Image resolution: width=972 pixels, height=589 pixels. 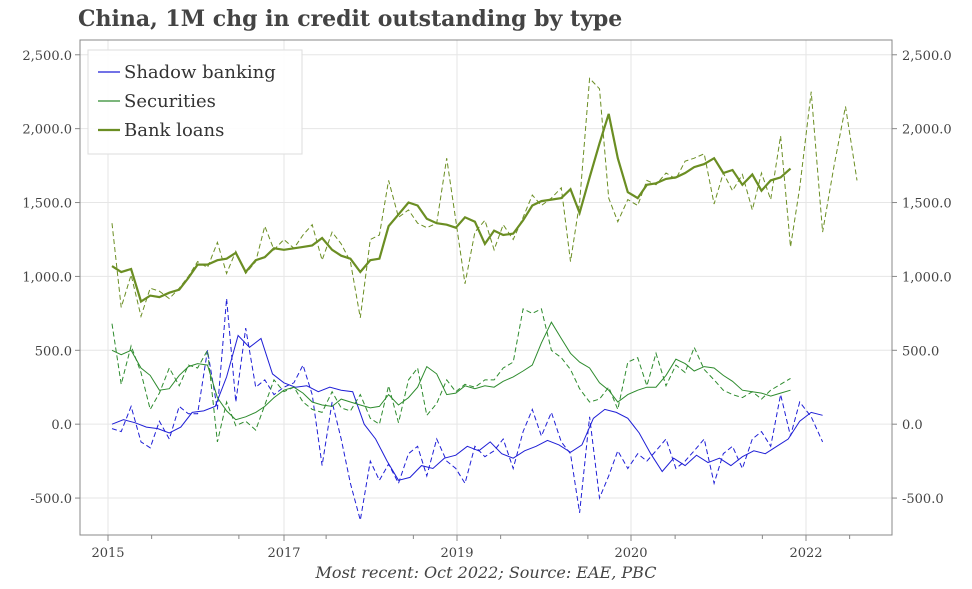 What do you see at coordinates (53, 351) in the screenshot?
I see `y-tick-label-left: 500.0` at bounding box center [53, 351].